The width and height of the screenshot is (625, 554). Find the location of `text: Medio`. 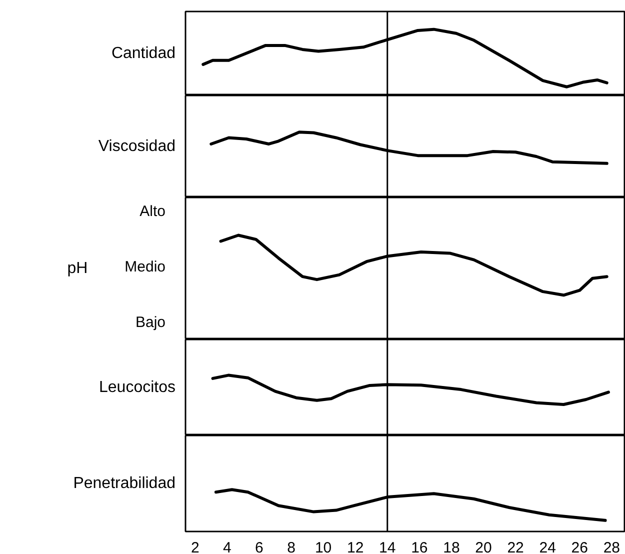

text: Medio is located at coordinates (145, 267).